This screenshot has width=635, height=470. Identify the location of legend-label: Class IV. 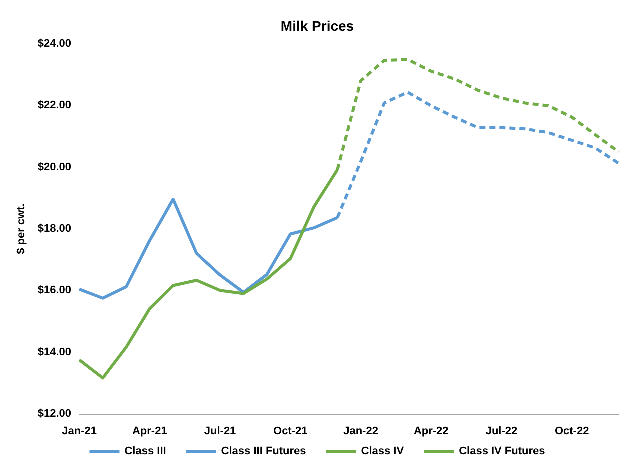
(383, 452).